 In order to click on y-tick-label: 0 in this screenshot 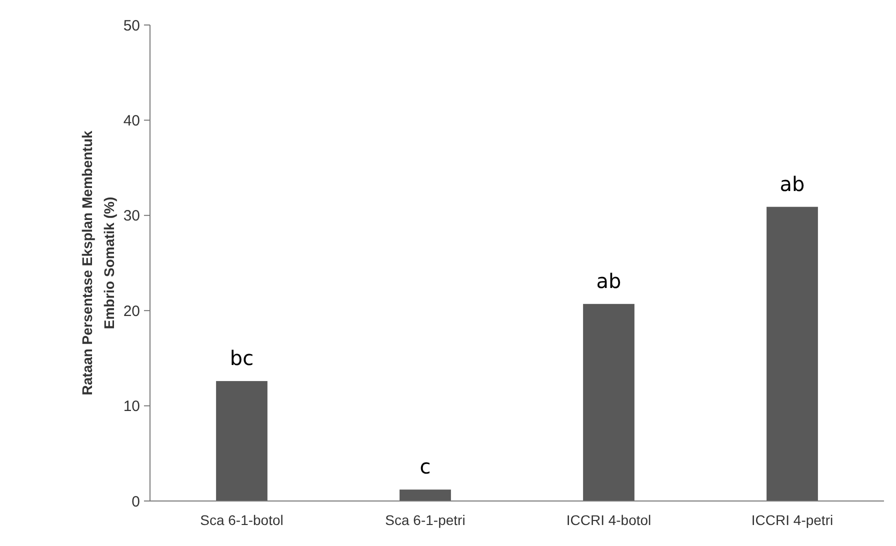, I will do `click(136, 501)`.